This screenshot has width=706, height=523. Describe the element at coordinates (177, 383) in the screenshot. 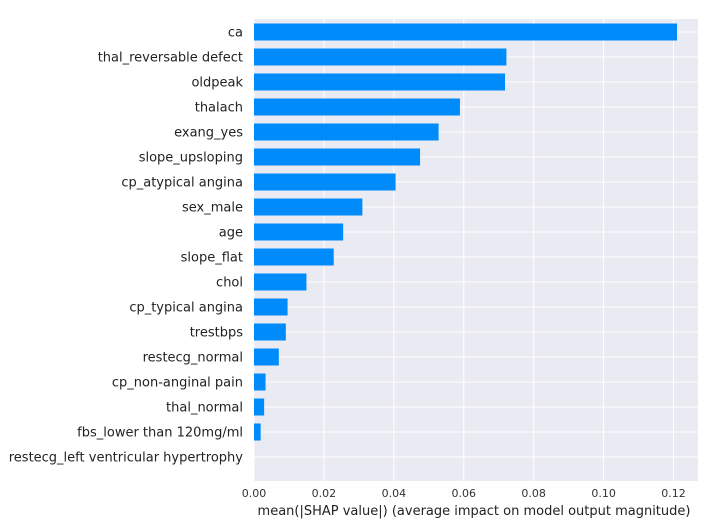

I see `category-label: cp_non-anginal pain` at that location.